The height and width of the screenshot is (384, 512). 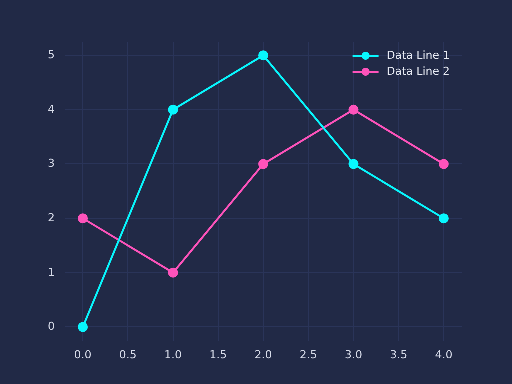 What do you see at coordinates (51, 327) in the screenshot?
I see `y-tick-label: 0` at bounding box center [51, 327].